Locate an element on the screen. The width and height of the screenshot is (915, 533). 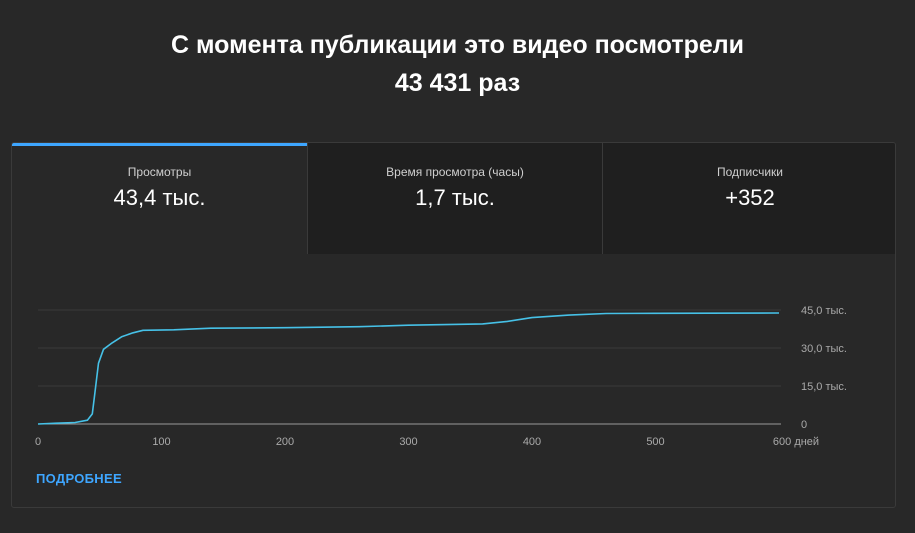
x-tick-label: 200 is located at coordinates (285, 442).